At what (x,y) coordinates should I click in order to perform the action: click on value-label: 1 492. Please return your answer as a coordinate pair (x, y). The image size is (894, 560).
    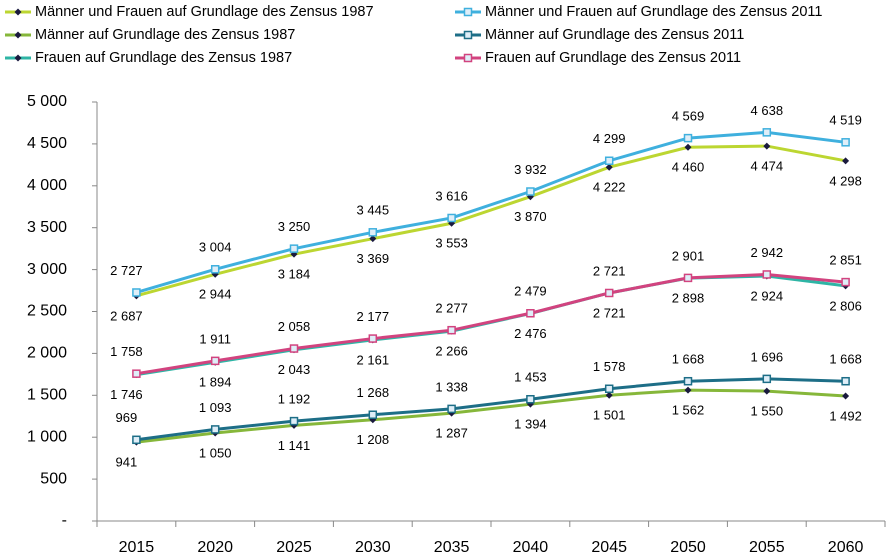
    Looking at the image, I should click on (845, 415).